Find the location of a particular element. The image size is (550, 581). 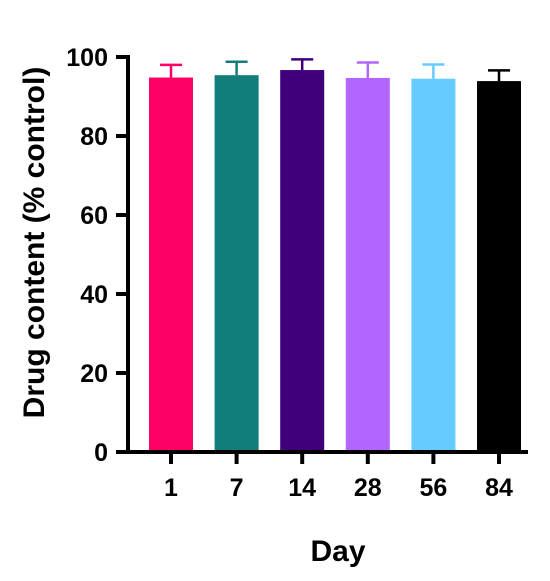

y-tick-label: 20 is located at coordinates (94, 374).